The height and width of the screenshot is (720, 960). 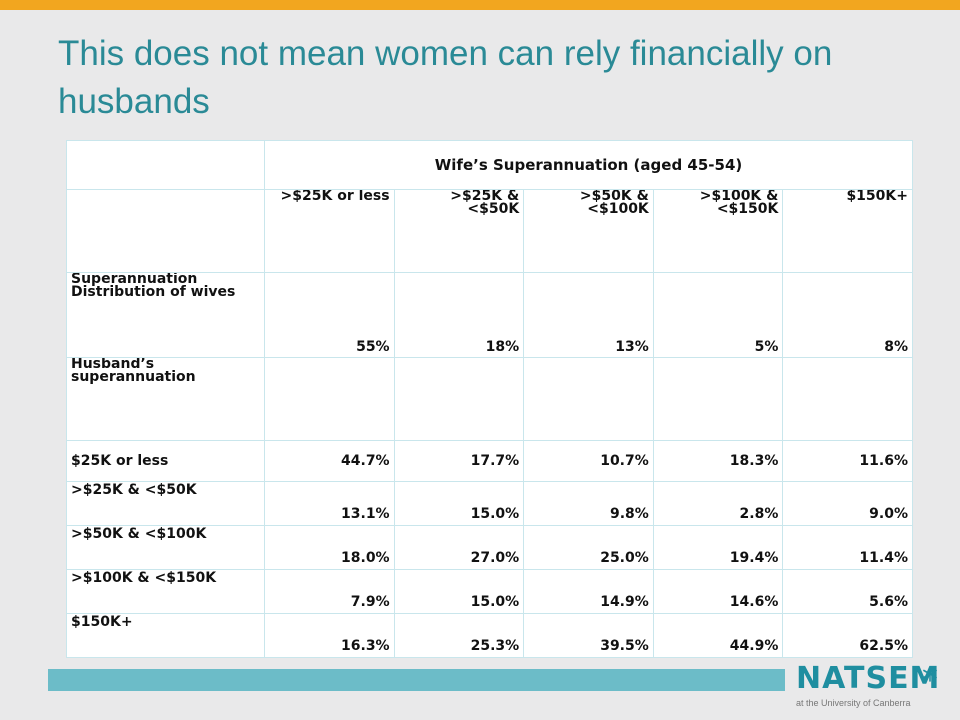 What do you see at coordinates (718, 591) in the screenshot?
I see `table-cell: 14.6%` at bounding box center [718, 591].